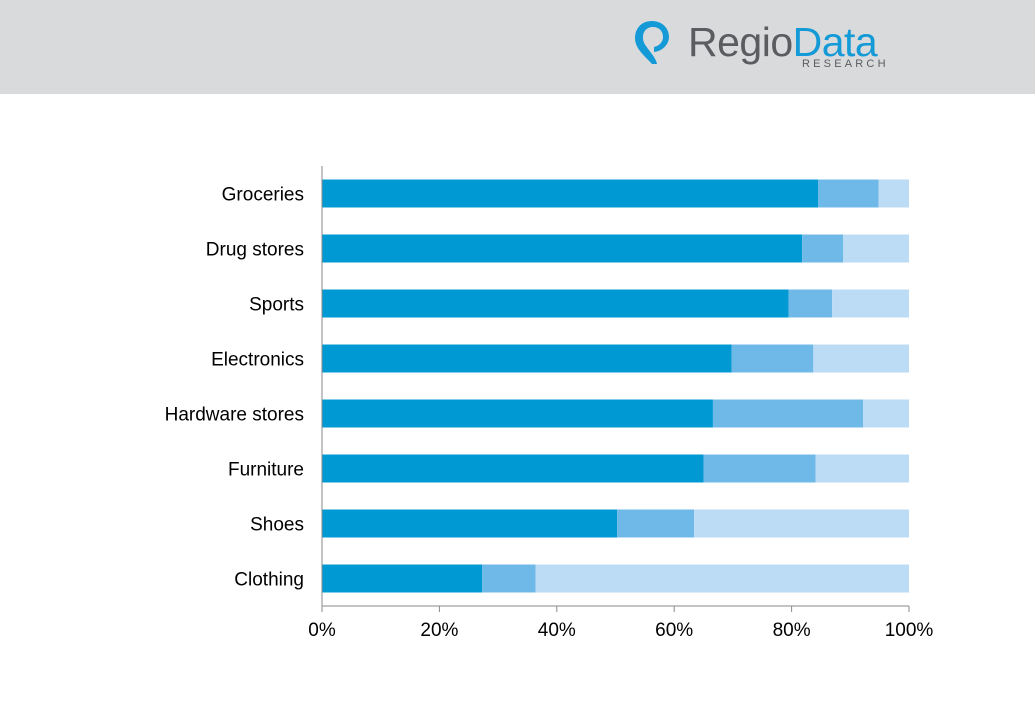  I want to click on regiodata-logo: RegioData RESEARCH, so click(767, 48).